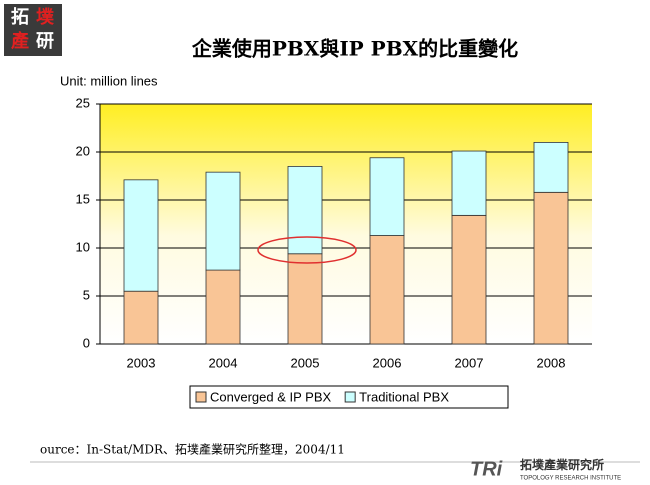 This screenshot has width=650, height=485. Describe the element at coordinates (83, 102) in the screenshot. I see `y-tick-label: 25` at that location.